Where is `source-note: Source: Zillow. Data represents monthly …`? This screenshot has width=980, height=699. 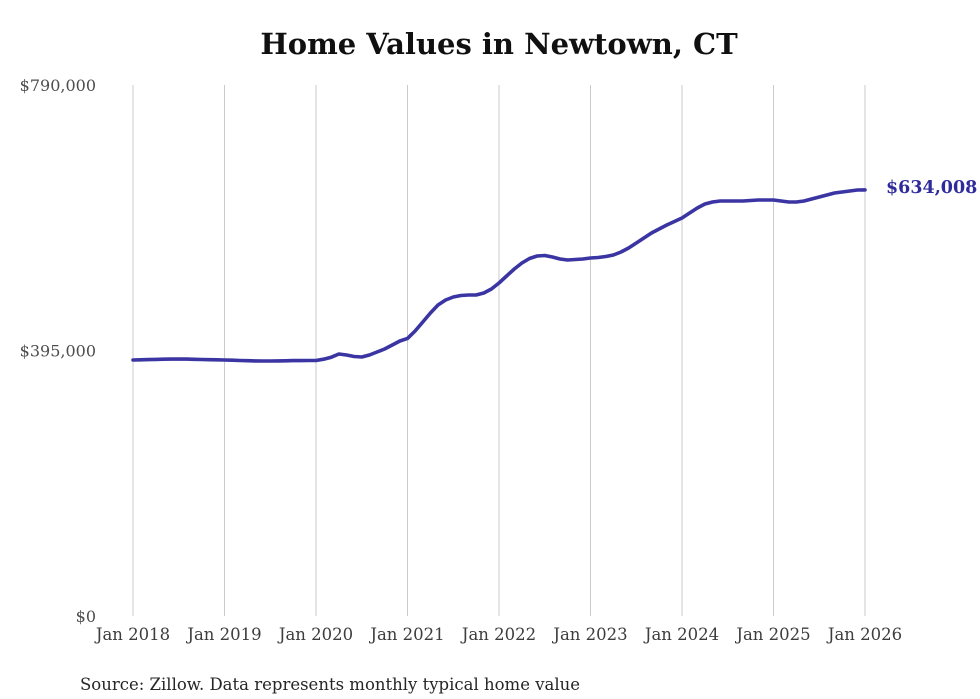 source-note: Source: Zillow. Data represents monthly … is located at coordinates (330, 684).